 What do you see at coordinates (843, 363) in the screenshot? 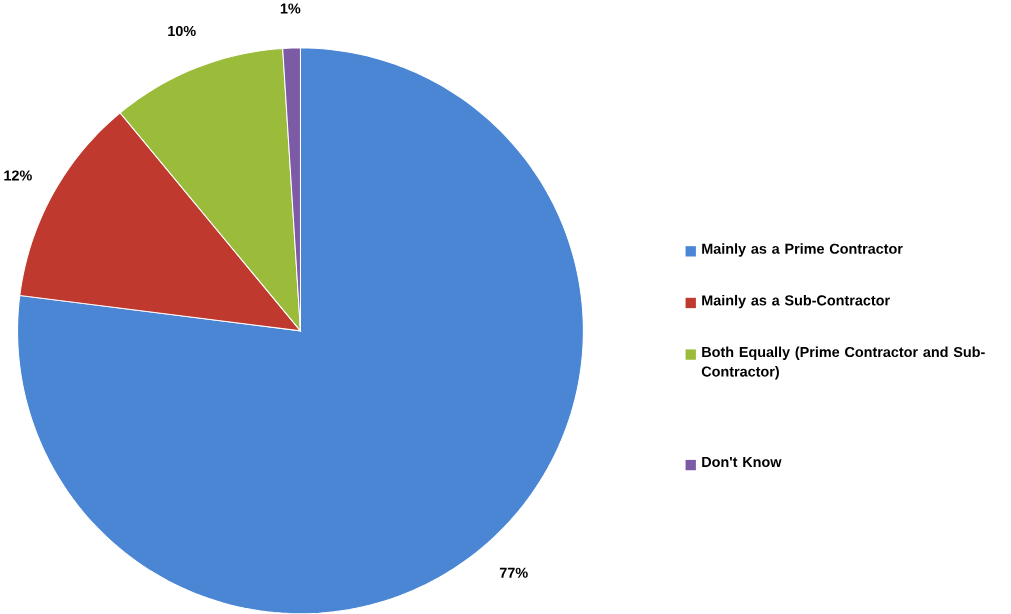
I see `legend-label: Both Equally (Prime Contractor and Sub-Contractor)` at bounding box center [843, 363].